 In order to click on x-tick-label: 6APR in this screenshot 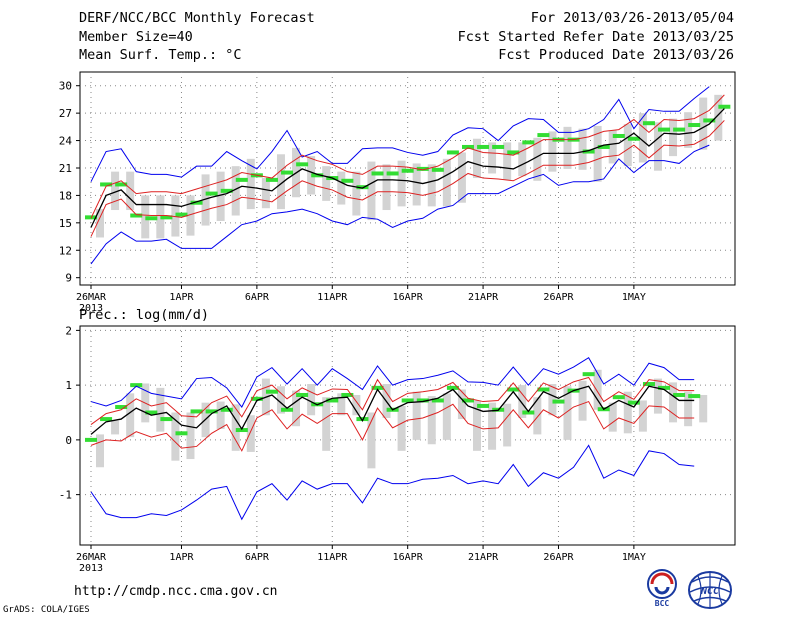, I will do `click(257, 297)`.